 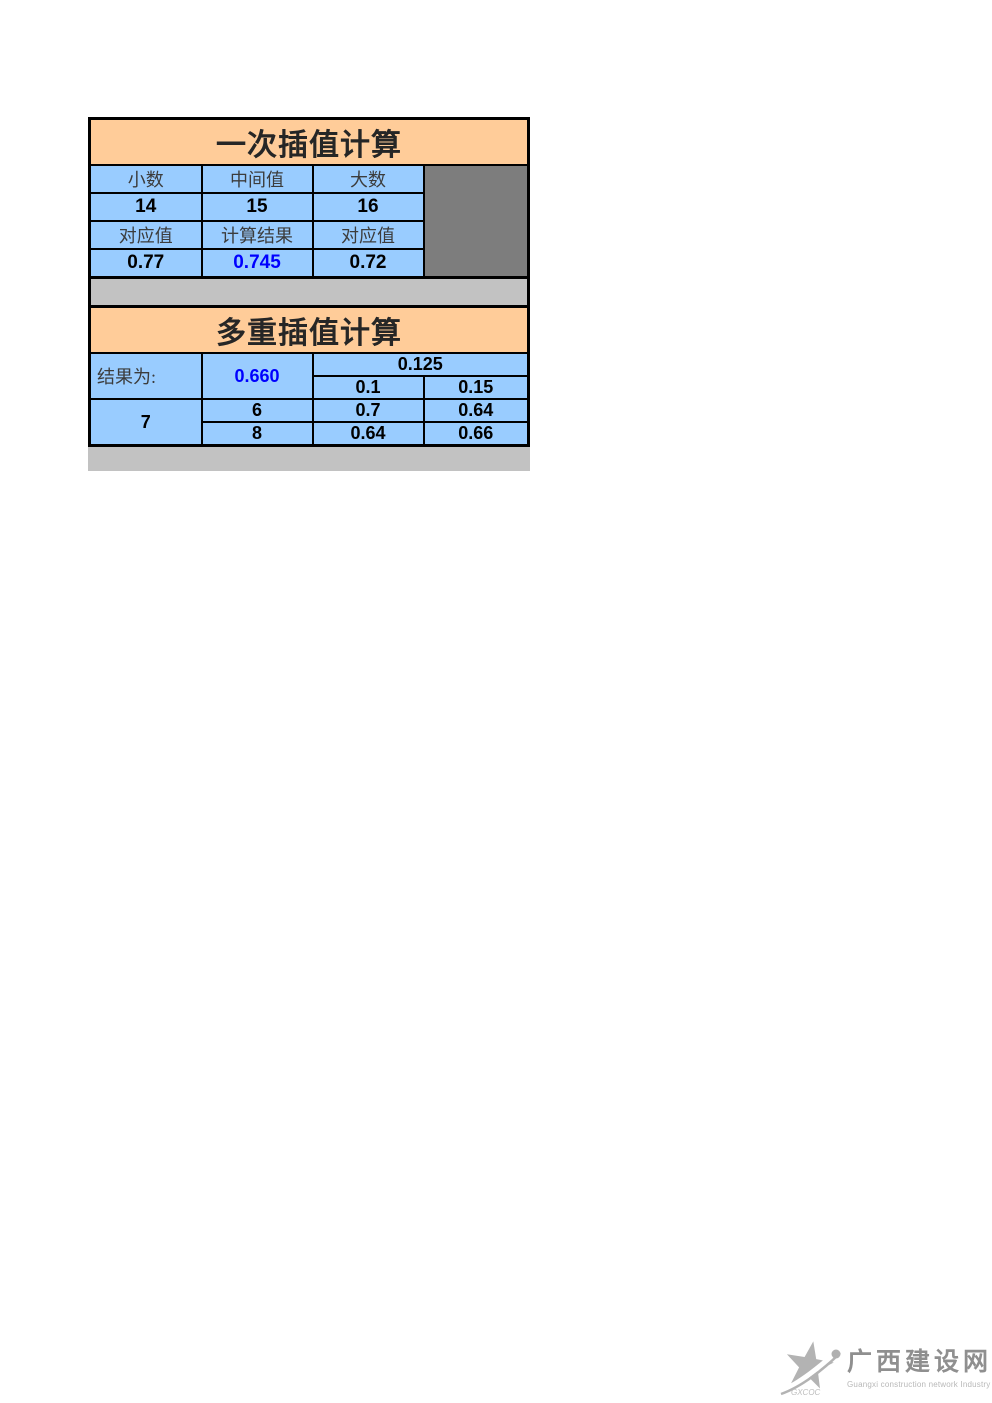 What do you see at coordinates (145, 179) in the screenshot?
I see `cell-small-number-label: 小数` at bounding box center [145, 179].